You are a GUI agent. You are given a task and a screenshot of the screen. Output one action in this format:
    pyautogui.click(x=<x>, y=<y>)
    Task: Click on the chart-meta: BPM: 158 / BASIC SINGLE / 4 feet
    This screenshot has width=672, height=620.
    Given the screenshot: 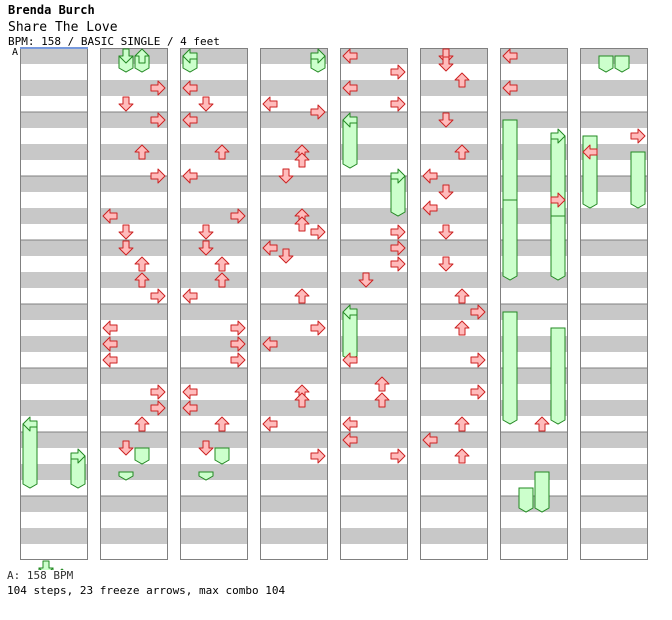 What is the action you would take?
    pyautogui.click(x=114, y=41)
    